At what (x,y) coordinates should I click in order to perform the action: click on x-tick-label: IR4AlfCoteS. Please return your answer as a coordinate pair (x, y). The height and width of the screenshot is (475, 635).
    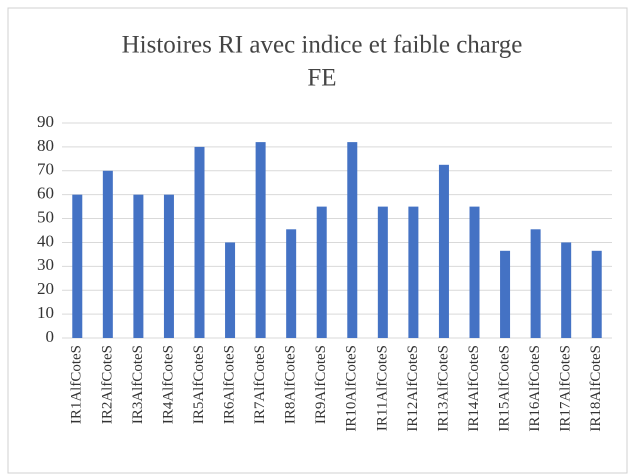
    Looking at the image, I should click on (168, 384).